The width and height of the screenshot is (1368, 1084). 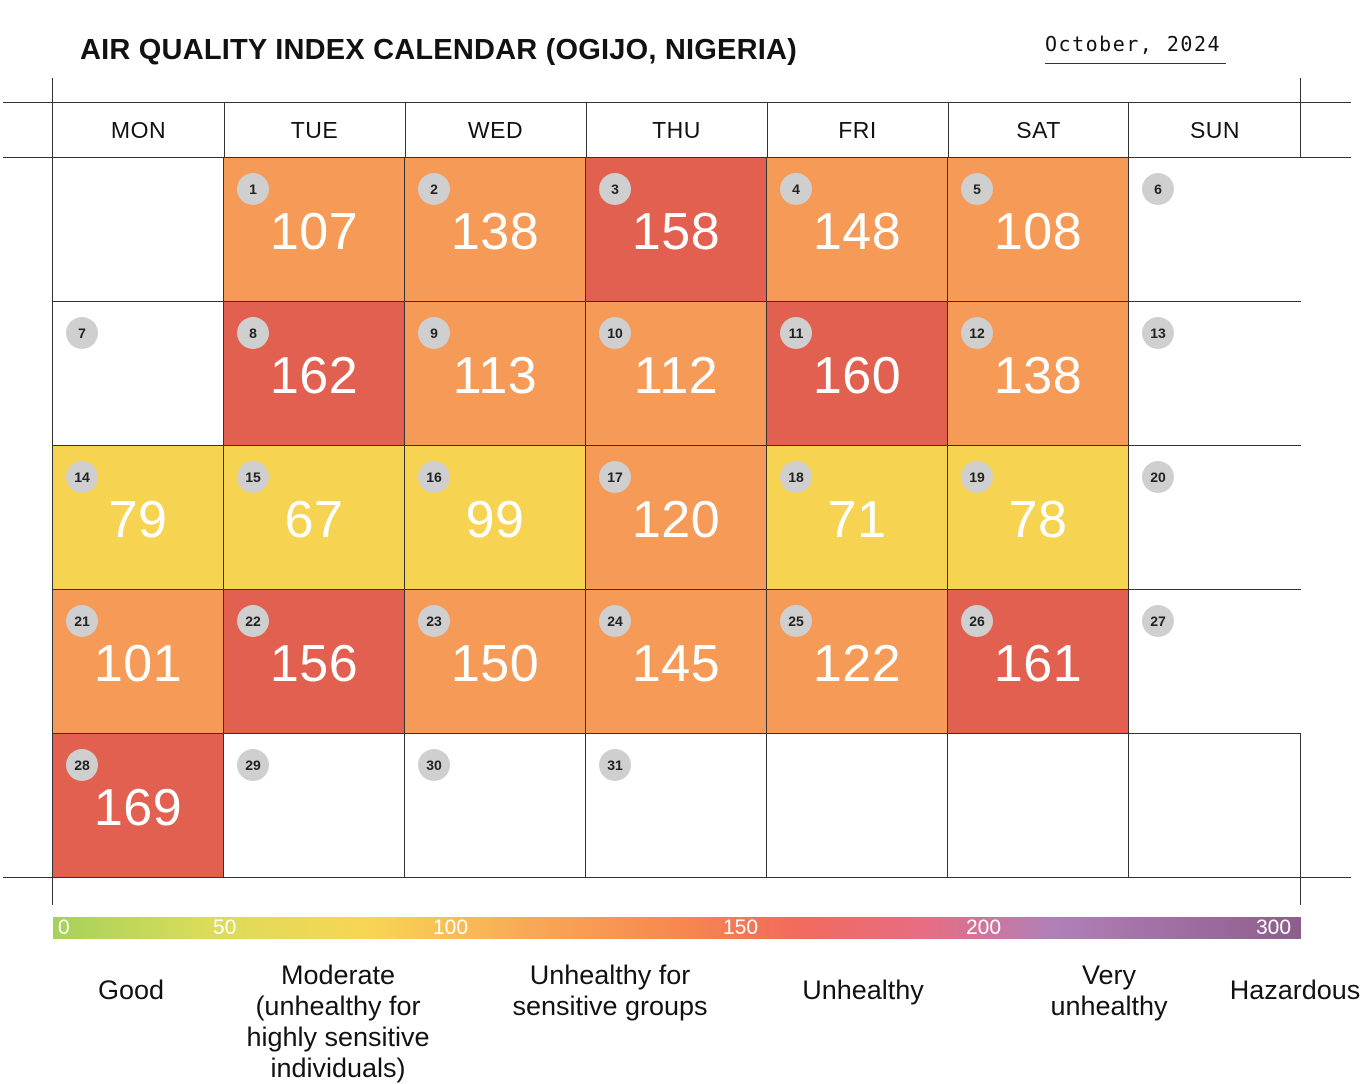 What do you see at coordinates (863, 990) in the screenshot?
I see `category-unhealthy: Unhealthy` at bounding box center [863, 990].